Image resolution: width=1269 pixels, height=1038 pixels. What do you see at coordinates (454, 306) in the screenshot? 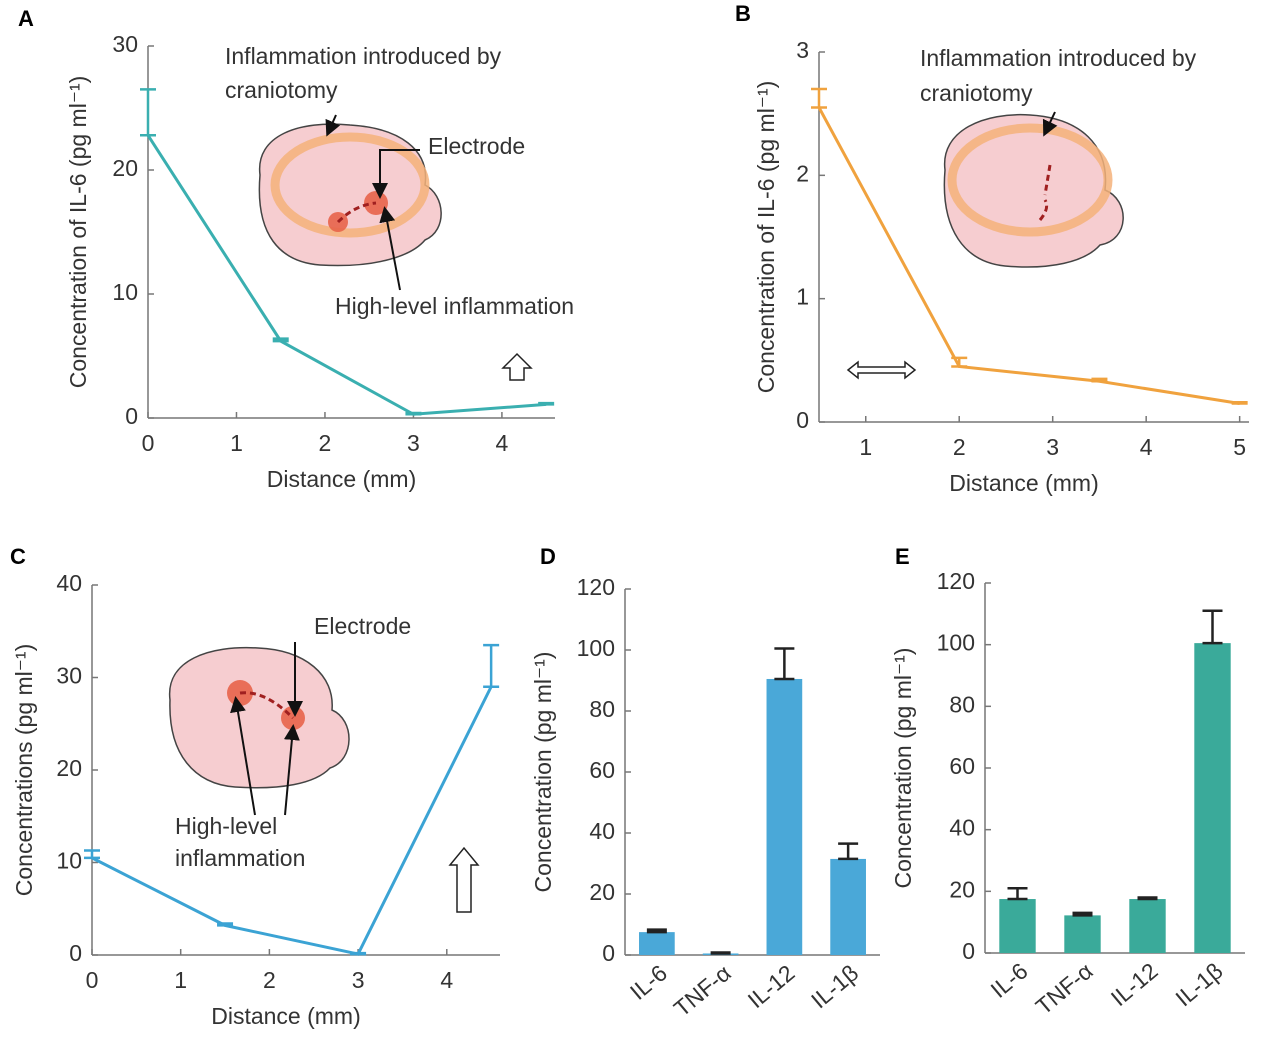
I see `annotation: High-level inflammation` at bounding box center [454, 306].